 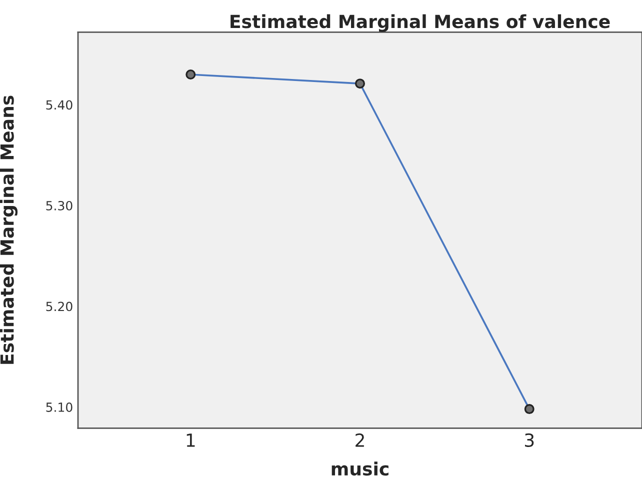 What do you see at coordinates (529, 440) in the screenshot?
I see `x-tick-label: 3` at bounding box center [529, 440].